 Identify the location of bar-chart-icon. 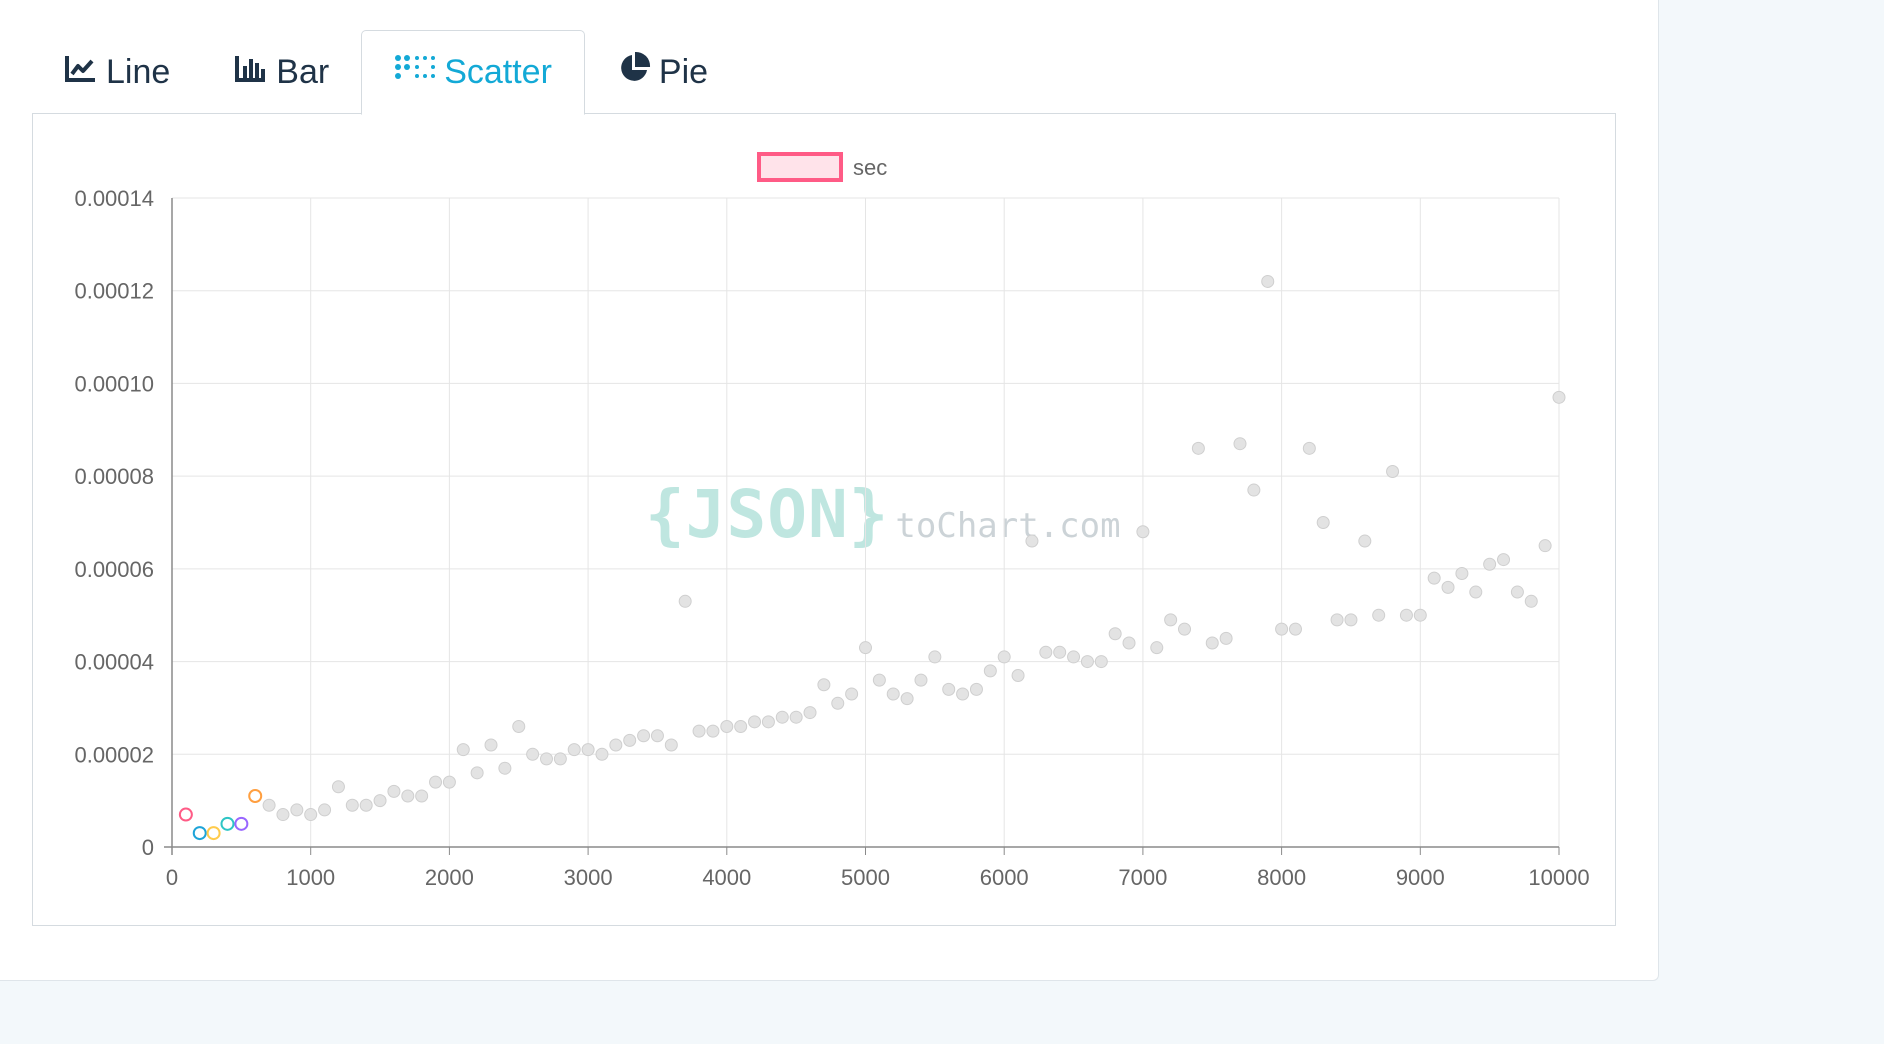
(255, 72).